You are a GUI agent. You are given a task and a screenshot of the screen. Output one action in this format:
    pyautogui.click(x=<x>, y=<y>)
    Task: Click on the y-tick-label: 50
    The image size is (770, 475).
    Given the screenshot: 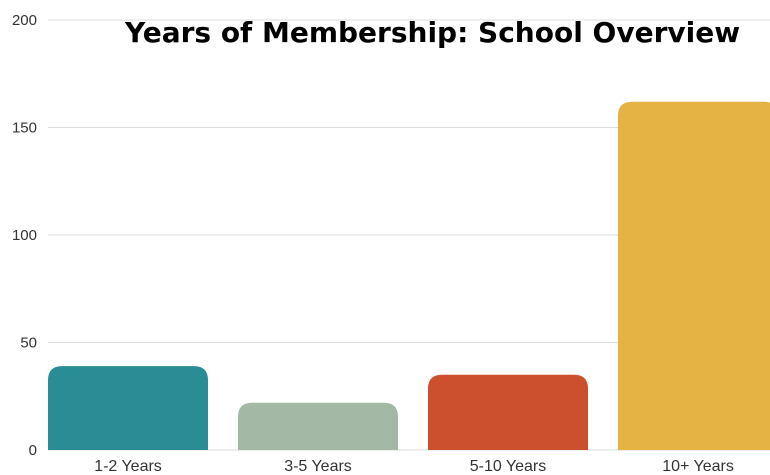 What is the action you would take?
    pyautogui.click(x=28, y=343)
    